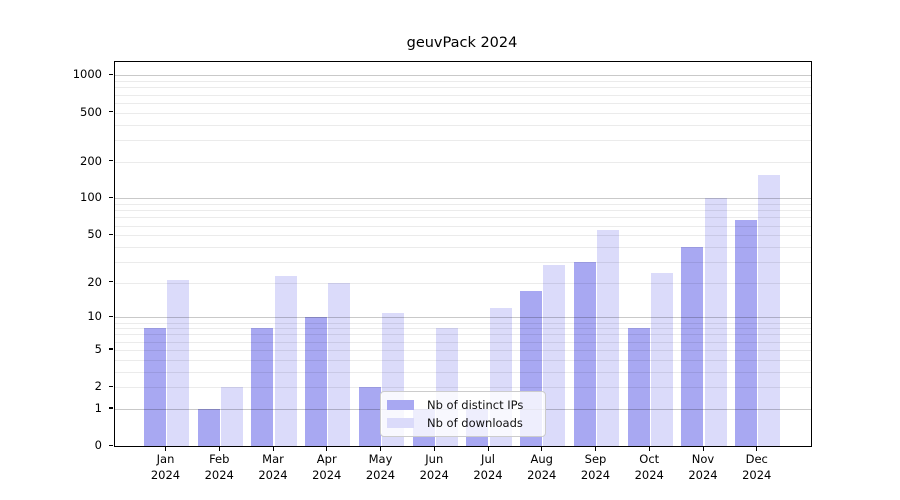 The width and height of the screenshot is (900, 500). Describe the element at coordinates (608, 338) in the screenshot. I see `bar-sep-downloads` at that location.